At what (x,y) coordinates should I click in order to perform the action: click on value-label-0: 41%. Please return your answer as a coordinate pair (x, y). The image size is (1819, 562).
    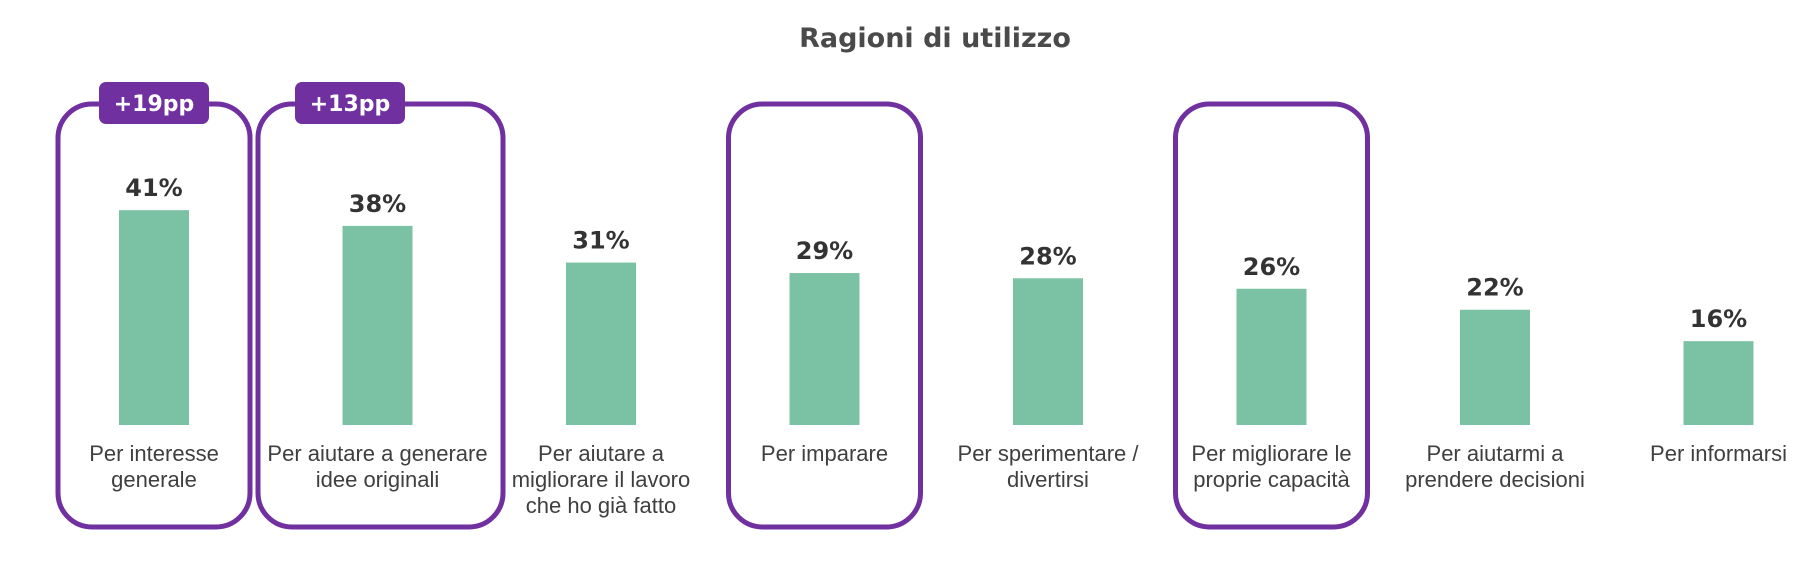
    Looking at the image, I should click on (153, 188).